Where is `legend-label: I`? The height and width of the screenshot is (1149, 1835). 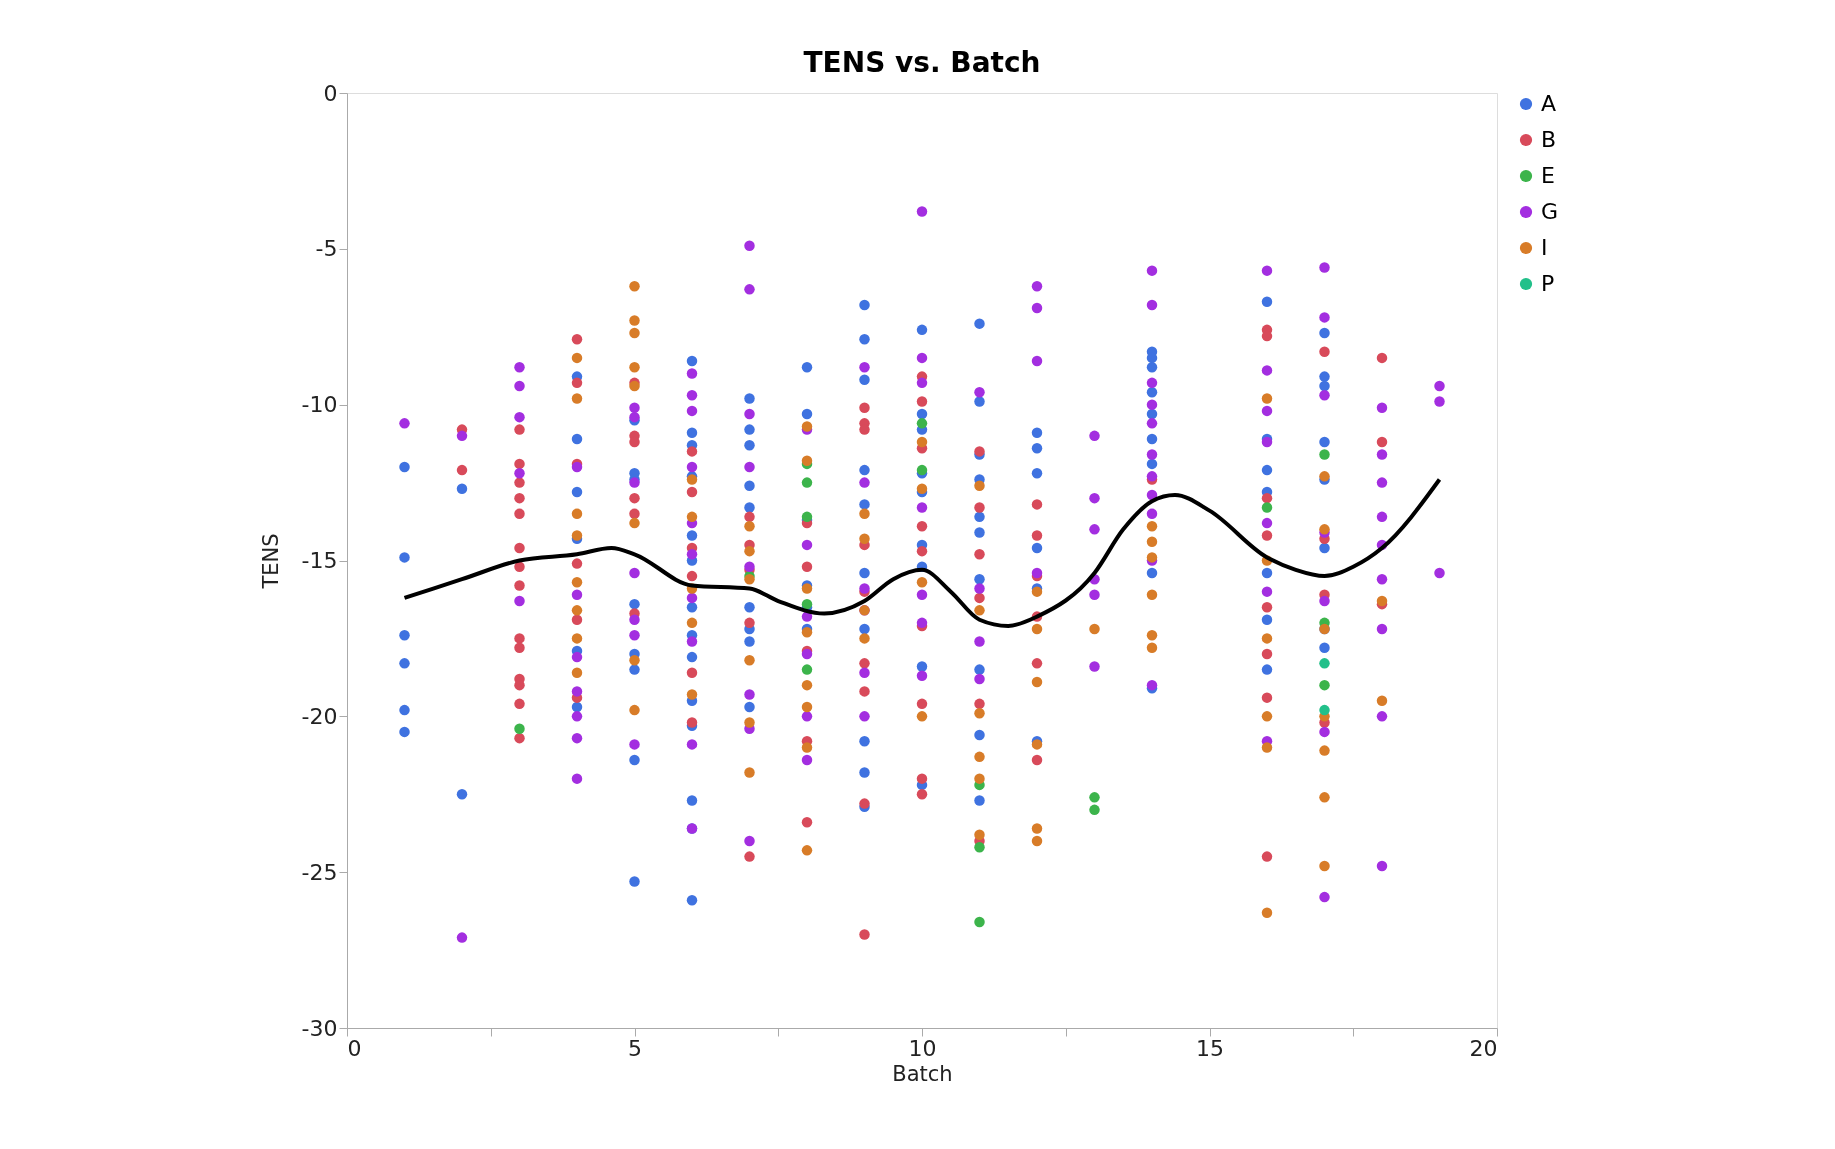 legend-label: I is located at coordinates (1544, 247).